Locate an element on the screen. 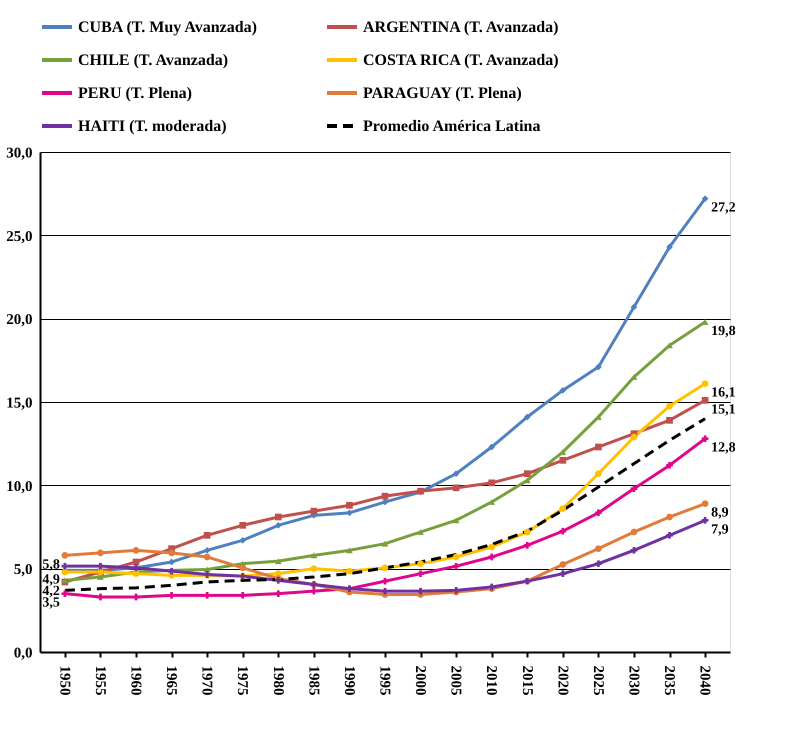 The height and width of the screenshot is (740, 799). legend-label: COSTA RICA (T. Avanzada) is located at coordinates (461, 60).